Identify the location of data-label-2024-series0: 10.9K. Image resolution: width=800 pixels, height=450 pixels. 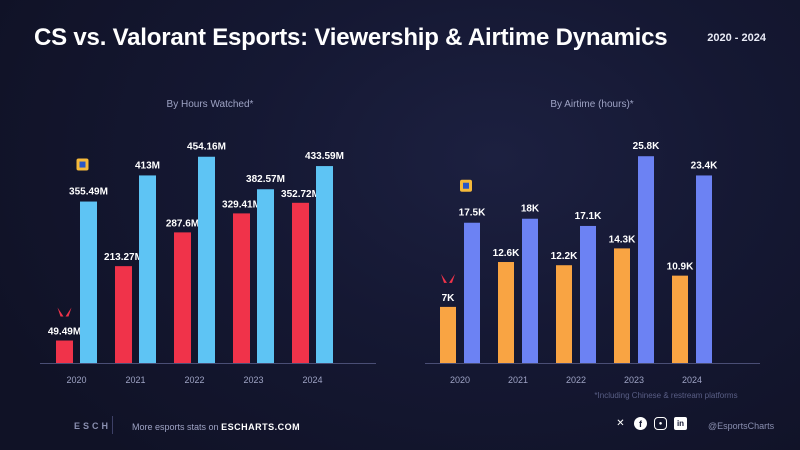
(680, 267).